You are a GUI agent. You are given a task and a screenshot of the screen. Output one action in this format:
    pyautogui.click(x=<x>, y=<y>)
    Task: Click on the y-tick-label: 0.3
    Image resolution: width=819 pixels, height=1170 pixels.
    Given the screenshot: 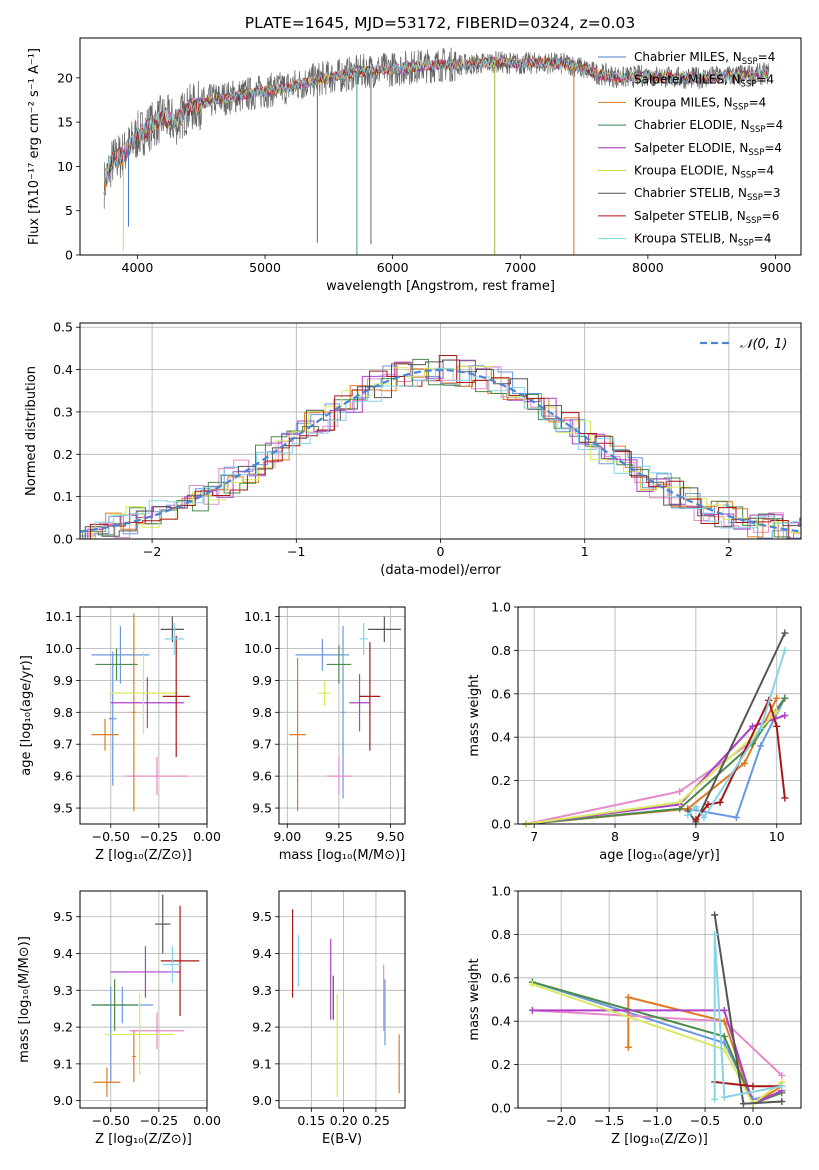 What is the action you would take?
    pyautogui.click(x=63, y=411)
    